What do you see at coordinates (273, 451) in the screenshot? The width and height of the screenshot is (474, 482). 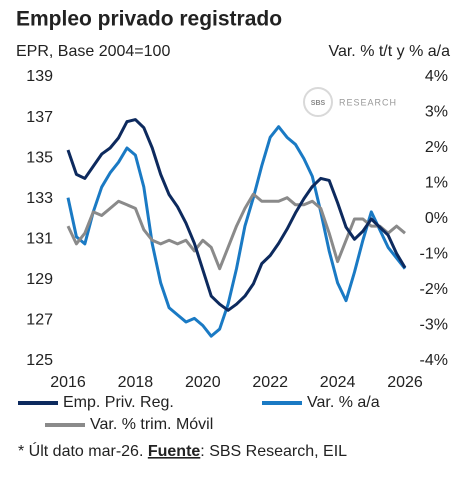 I see `footnote-source: : SBS Research, EIL` at bounding box center [273, 451].